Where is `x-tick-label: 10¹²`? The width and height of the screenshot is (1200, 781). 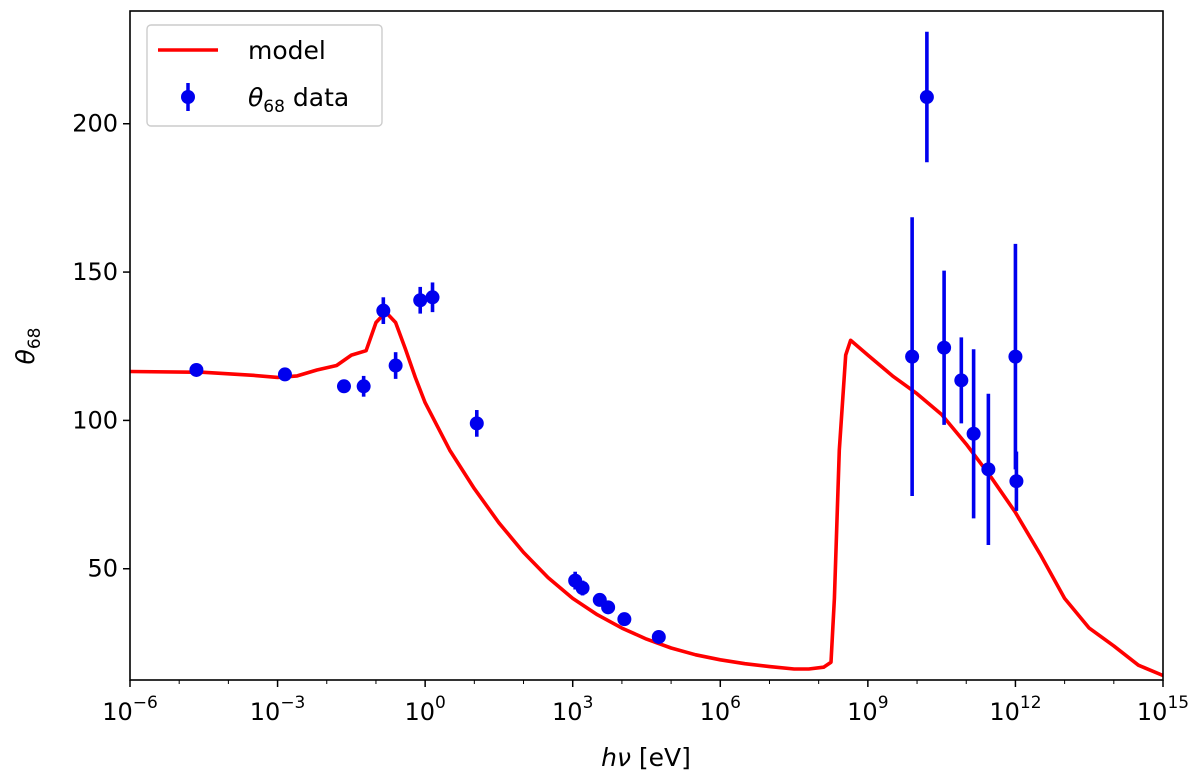
x-tick-label: 10¹² is located at coordinates (1015, 709).